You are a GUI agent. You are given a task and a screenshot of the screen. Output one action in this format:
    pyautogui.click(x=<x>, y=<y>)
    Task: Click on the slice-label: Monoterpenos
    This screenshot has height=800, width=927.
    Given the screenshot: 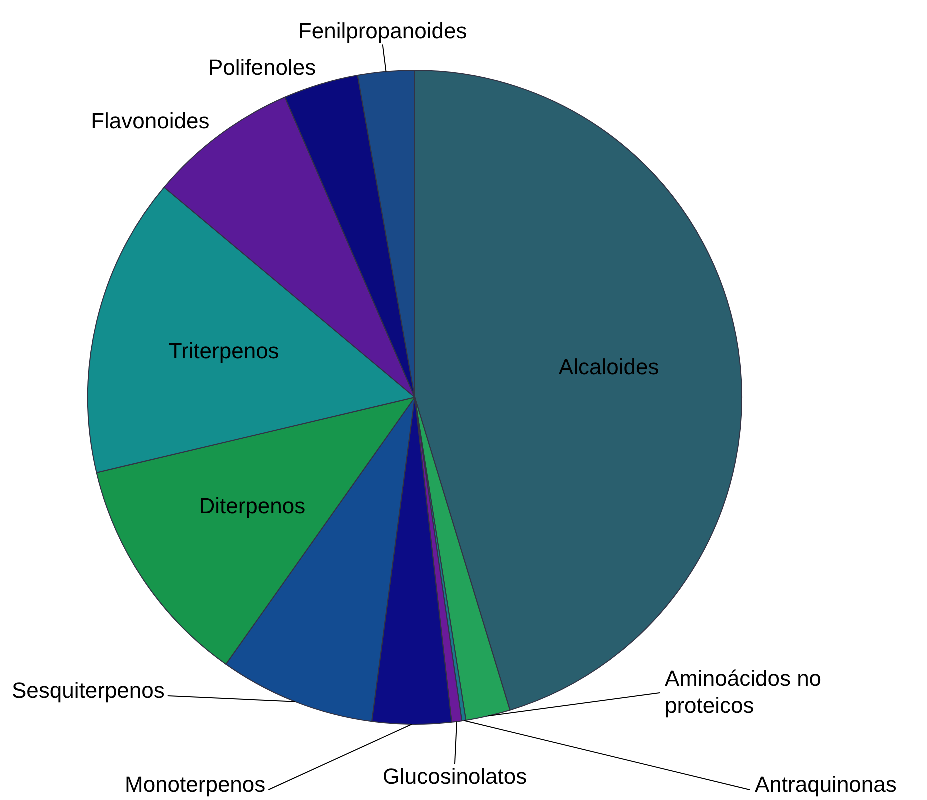 What is the action you would take?
    pyautogui.click(x=195, y=785)
    